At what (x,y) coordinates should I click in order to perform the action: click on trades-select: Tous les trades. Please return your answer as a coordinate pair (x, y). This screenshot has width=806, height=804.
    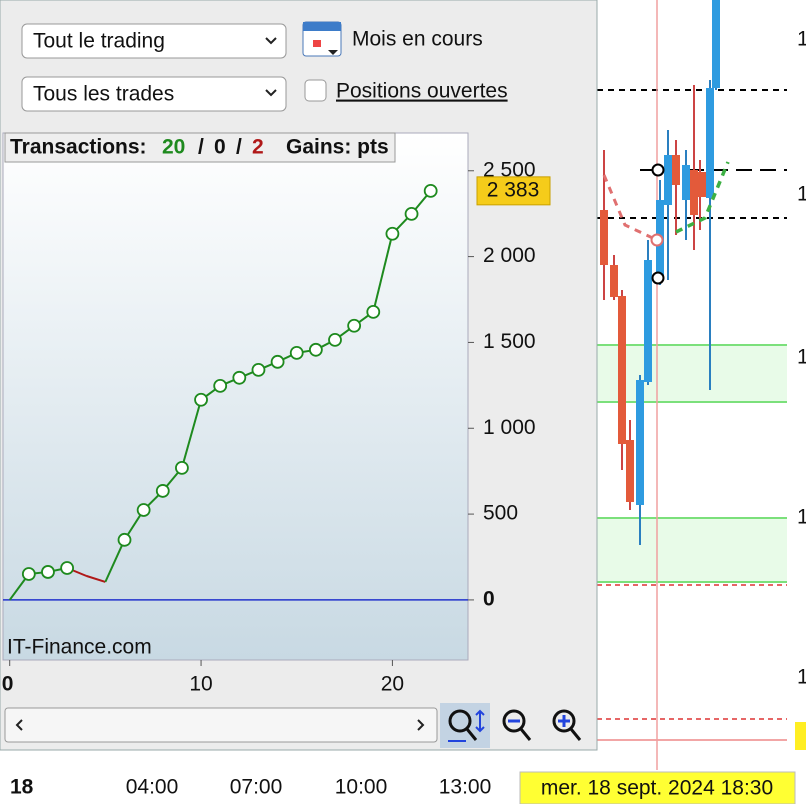
    Looking at the image, I should click on (154, 94).